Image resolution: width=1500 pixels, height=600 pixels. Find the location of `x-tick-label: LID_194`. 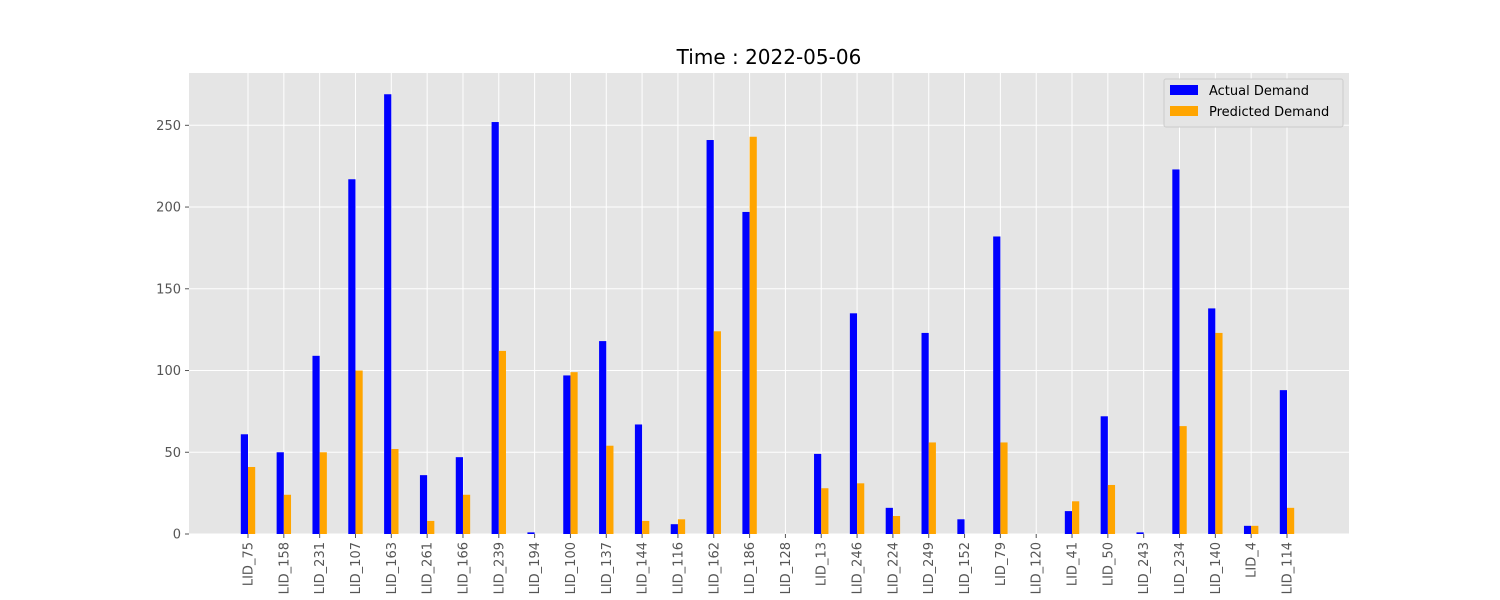

x-tick-label: LID_194 is located at coordinates (535, 568).